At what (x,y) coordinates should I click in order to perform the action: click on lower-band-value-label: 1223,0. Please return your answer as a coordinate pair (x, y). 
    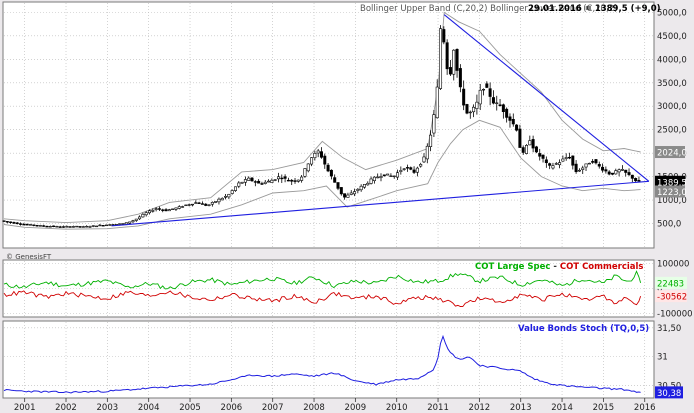
    Looking at the image, I should click on (672, 193).